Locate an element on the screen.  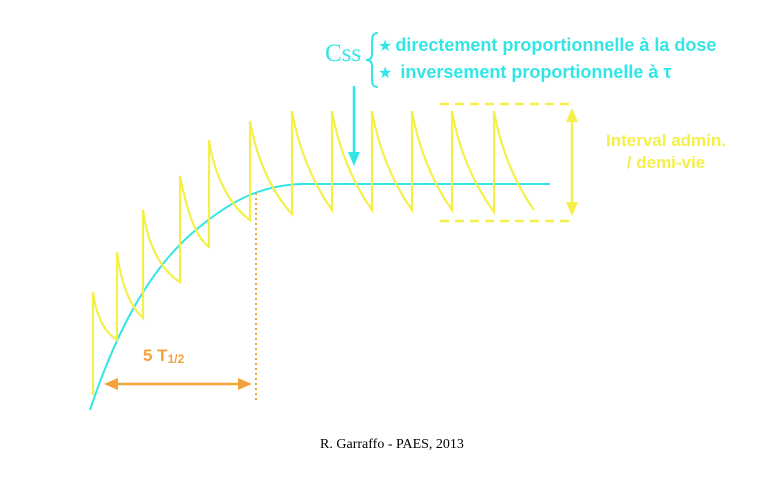
interval-label-line2: / demi-vie is located at coordinates (666, 162).